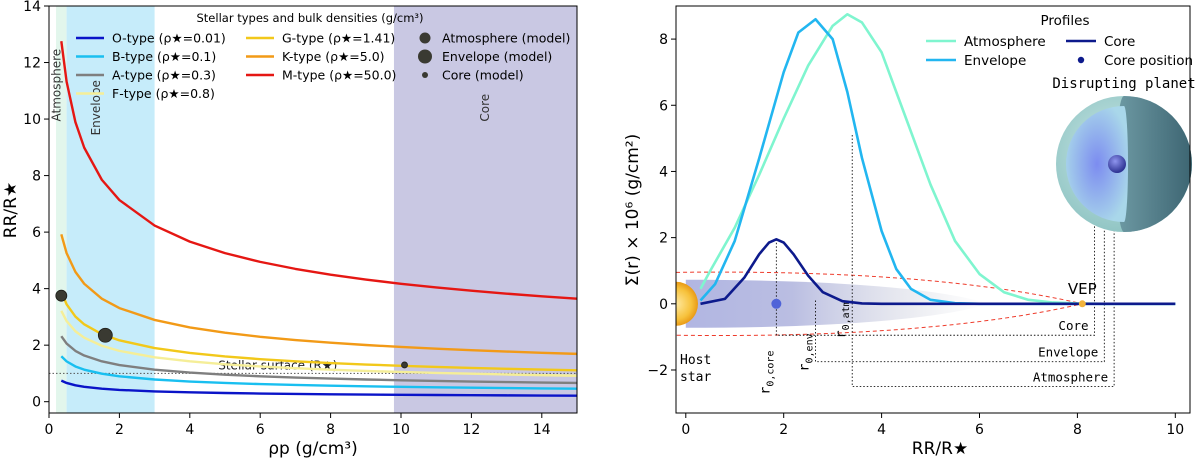 This screenshot has width=1200, height=462. Describe the element at coordinates (1154, 164) in the screenshot. I see `planet-outer-shell` at that location.